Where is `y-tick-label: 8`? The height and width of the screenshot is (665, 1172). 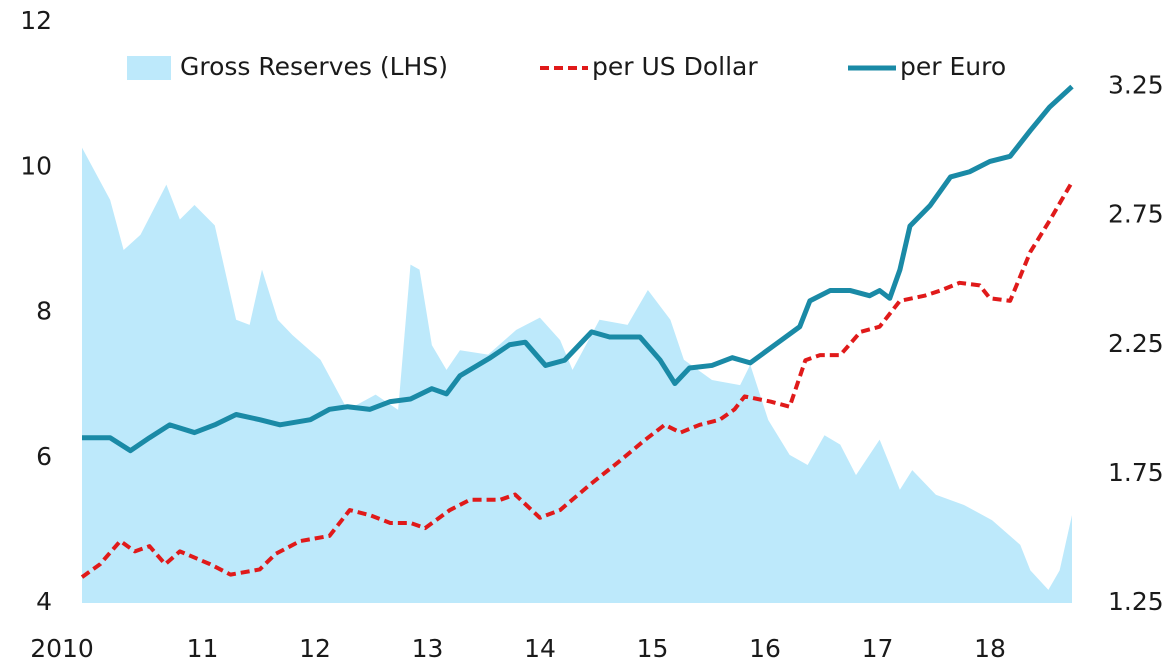
y-tick-label: 8 is located at coordinates (44, 311).